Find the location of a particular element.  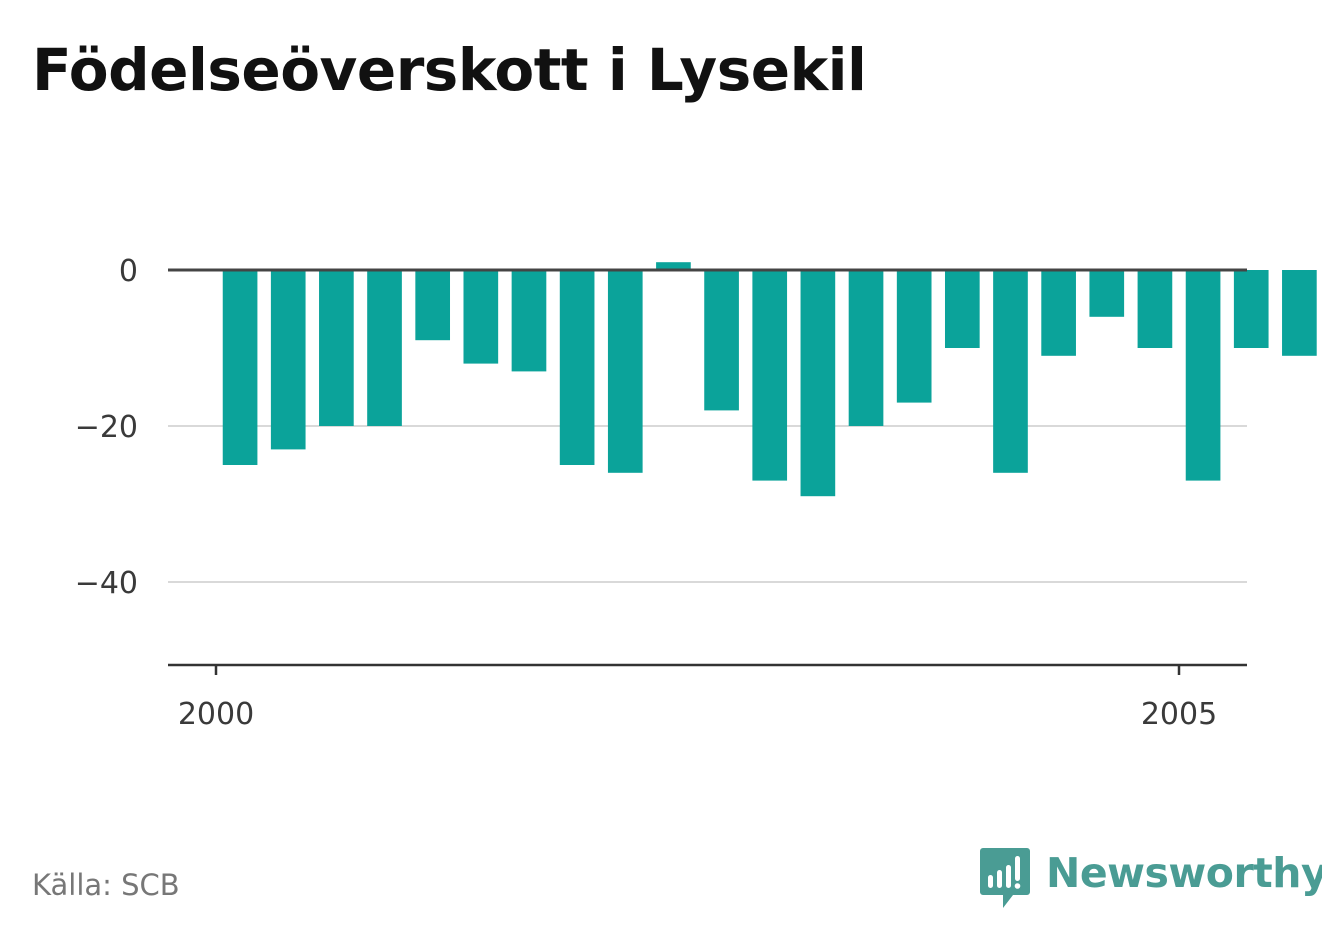

bar-2002-Q4 is located at coordinates (770, 375).